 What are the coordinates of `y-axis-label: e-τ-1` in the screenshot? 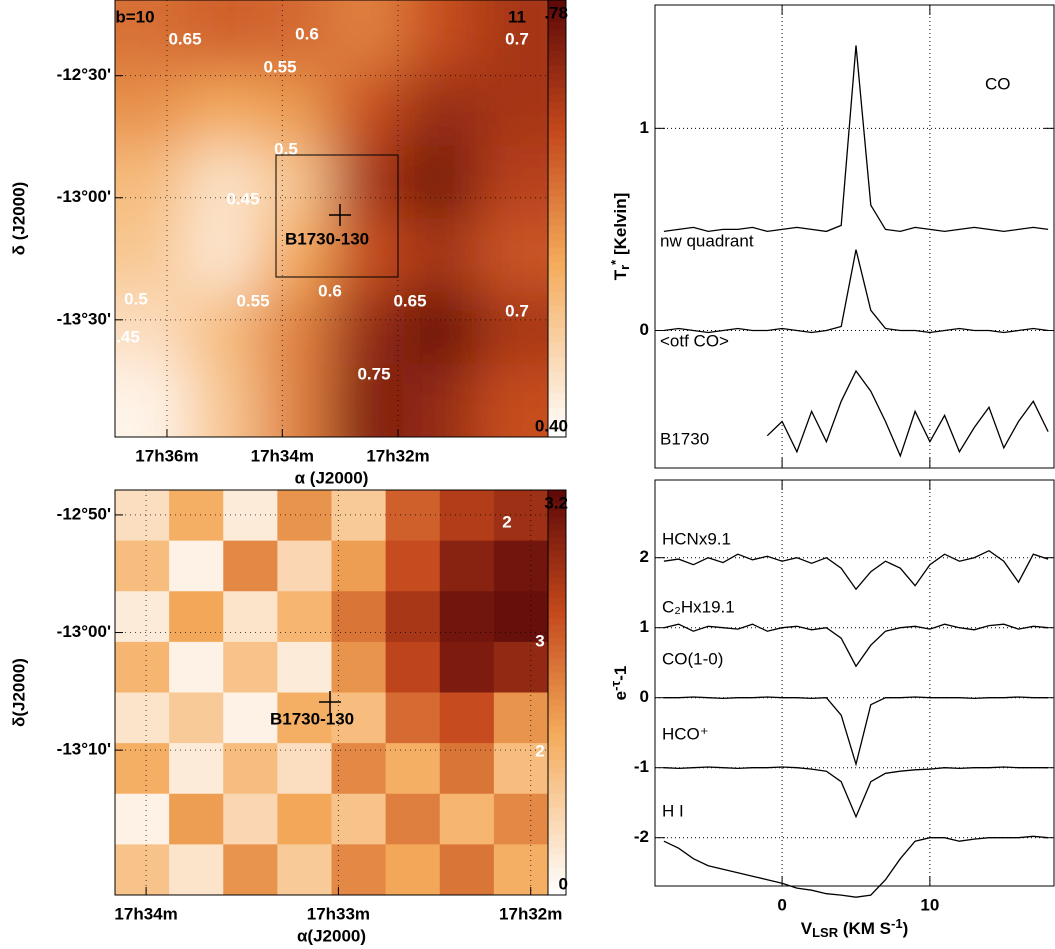 It's located at (619, 683).